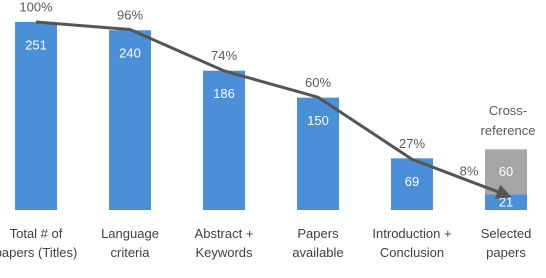 This screenshot has height=278, width=546. I want to click on x-tick-label: Abstract + Keywords, so click(224, 243).